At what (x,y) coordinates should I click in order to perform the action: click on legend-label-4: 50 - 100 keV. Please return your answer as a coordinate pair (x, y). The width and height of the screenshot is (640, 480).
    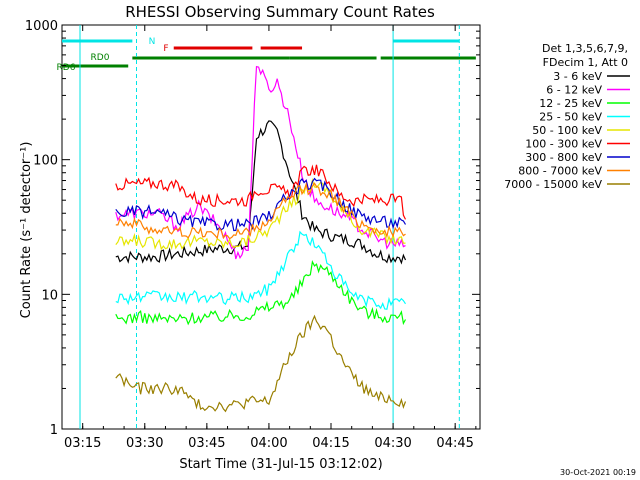
    Looking at the image, I should click on (567, 130).